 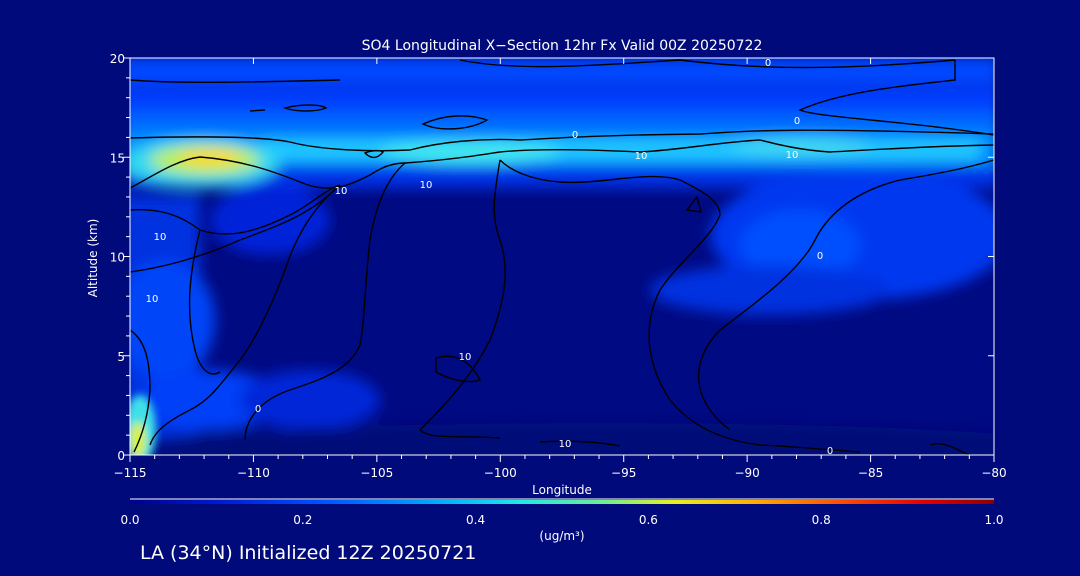 I want to click on y-tick-label: 15, so click(x=117, y=158).